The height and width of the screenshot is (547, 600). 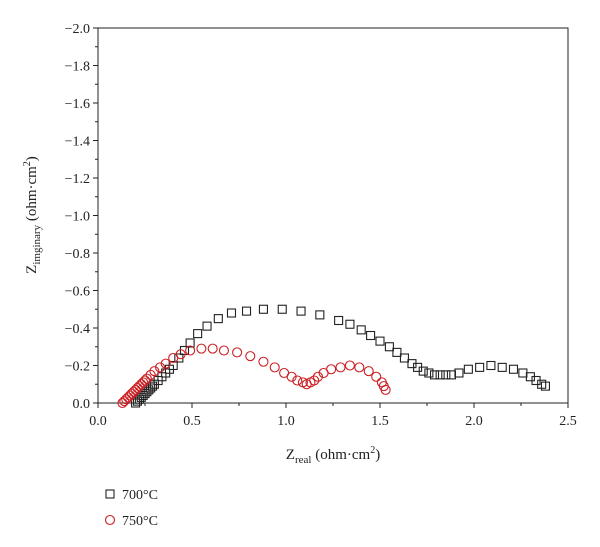 I want to click on y-tick-label: −1.2, so click(x=77, y=179).